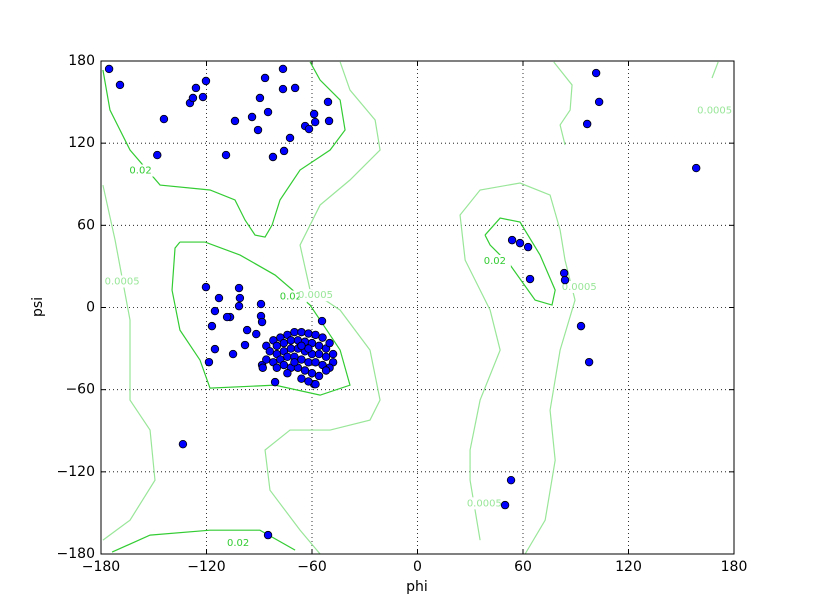  Describe the element at coordinates (734, 567) in the screenshot. I see `x-tick-label: 180` at that location.